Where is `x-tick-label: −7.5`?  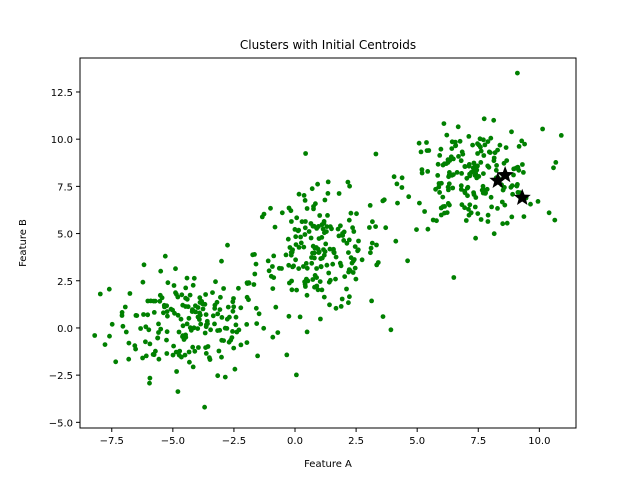 x-tick-label: −7.5 is located at coordinates (112, 441).